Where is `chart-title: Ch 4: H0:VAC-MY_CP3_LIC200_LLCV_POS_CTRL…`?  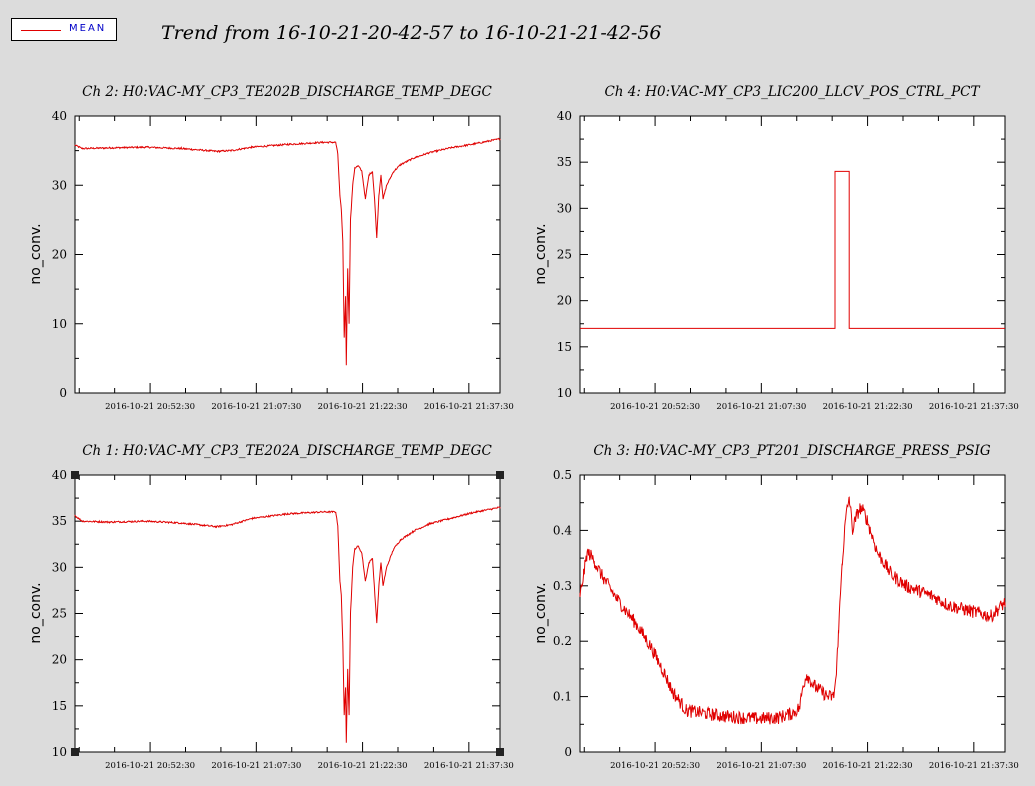 chart-title: Ch 4: H0:VAC-MY_CP3_LIC200_LLCV_POS_CTRL… is located at coordinates (792, 92).